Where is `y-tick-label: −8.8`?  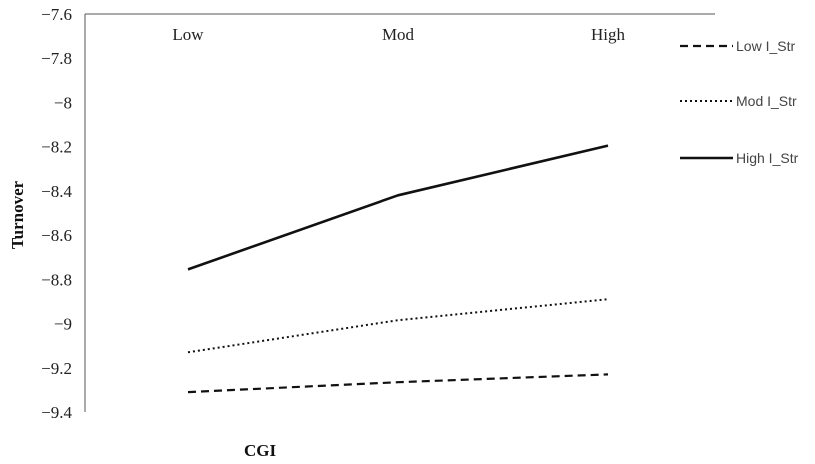 y-tick-label: −8.8 is located at coordinates (56, 279).